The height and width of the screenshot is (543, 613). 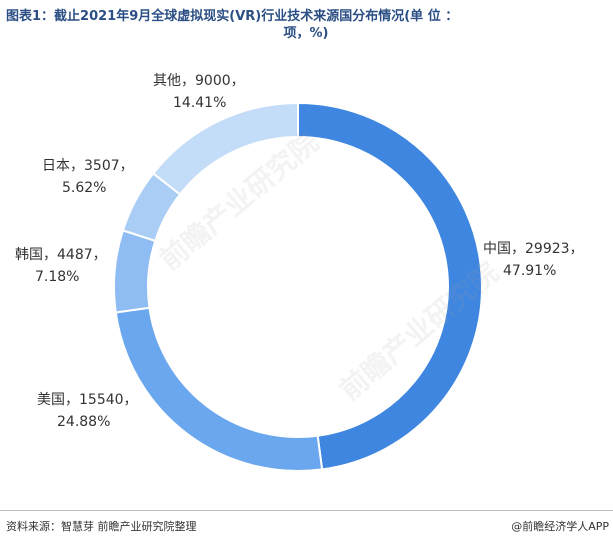 What do you see at coordinates (199, 103) in the screenshot?
I see `slice-percent-5: 14.41%` at bounding box center [199, 103].